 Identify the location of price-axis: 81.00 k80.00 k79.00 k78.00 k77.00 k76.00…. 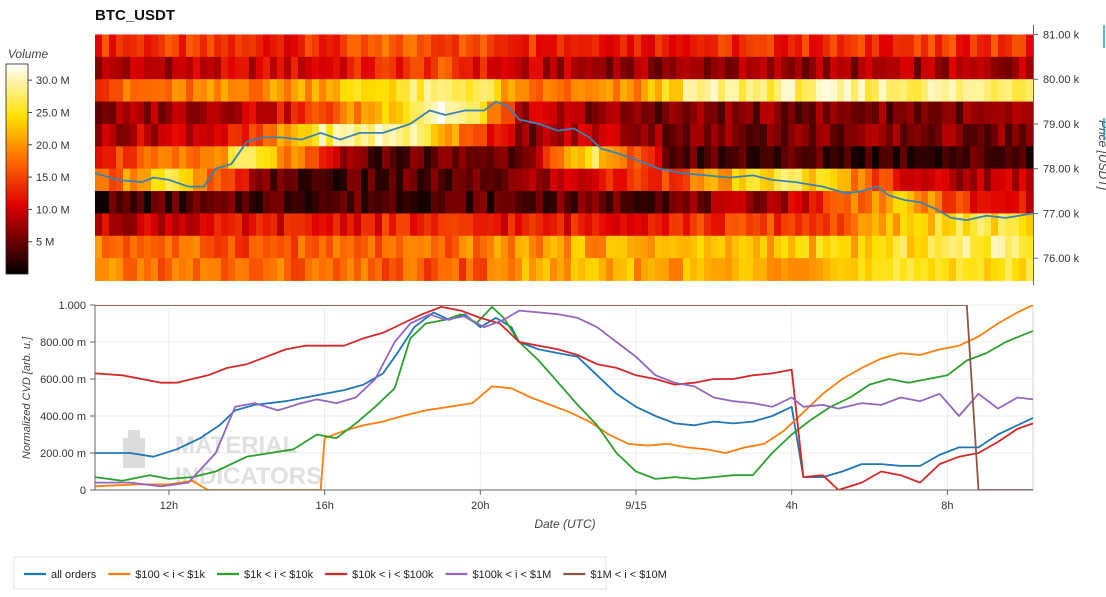
(1056, 155).